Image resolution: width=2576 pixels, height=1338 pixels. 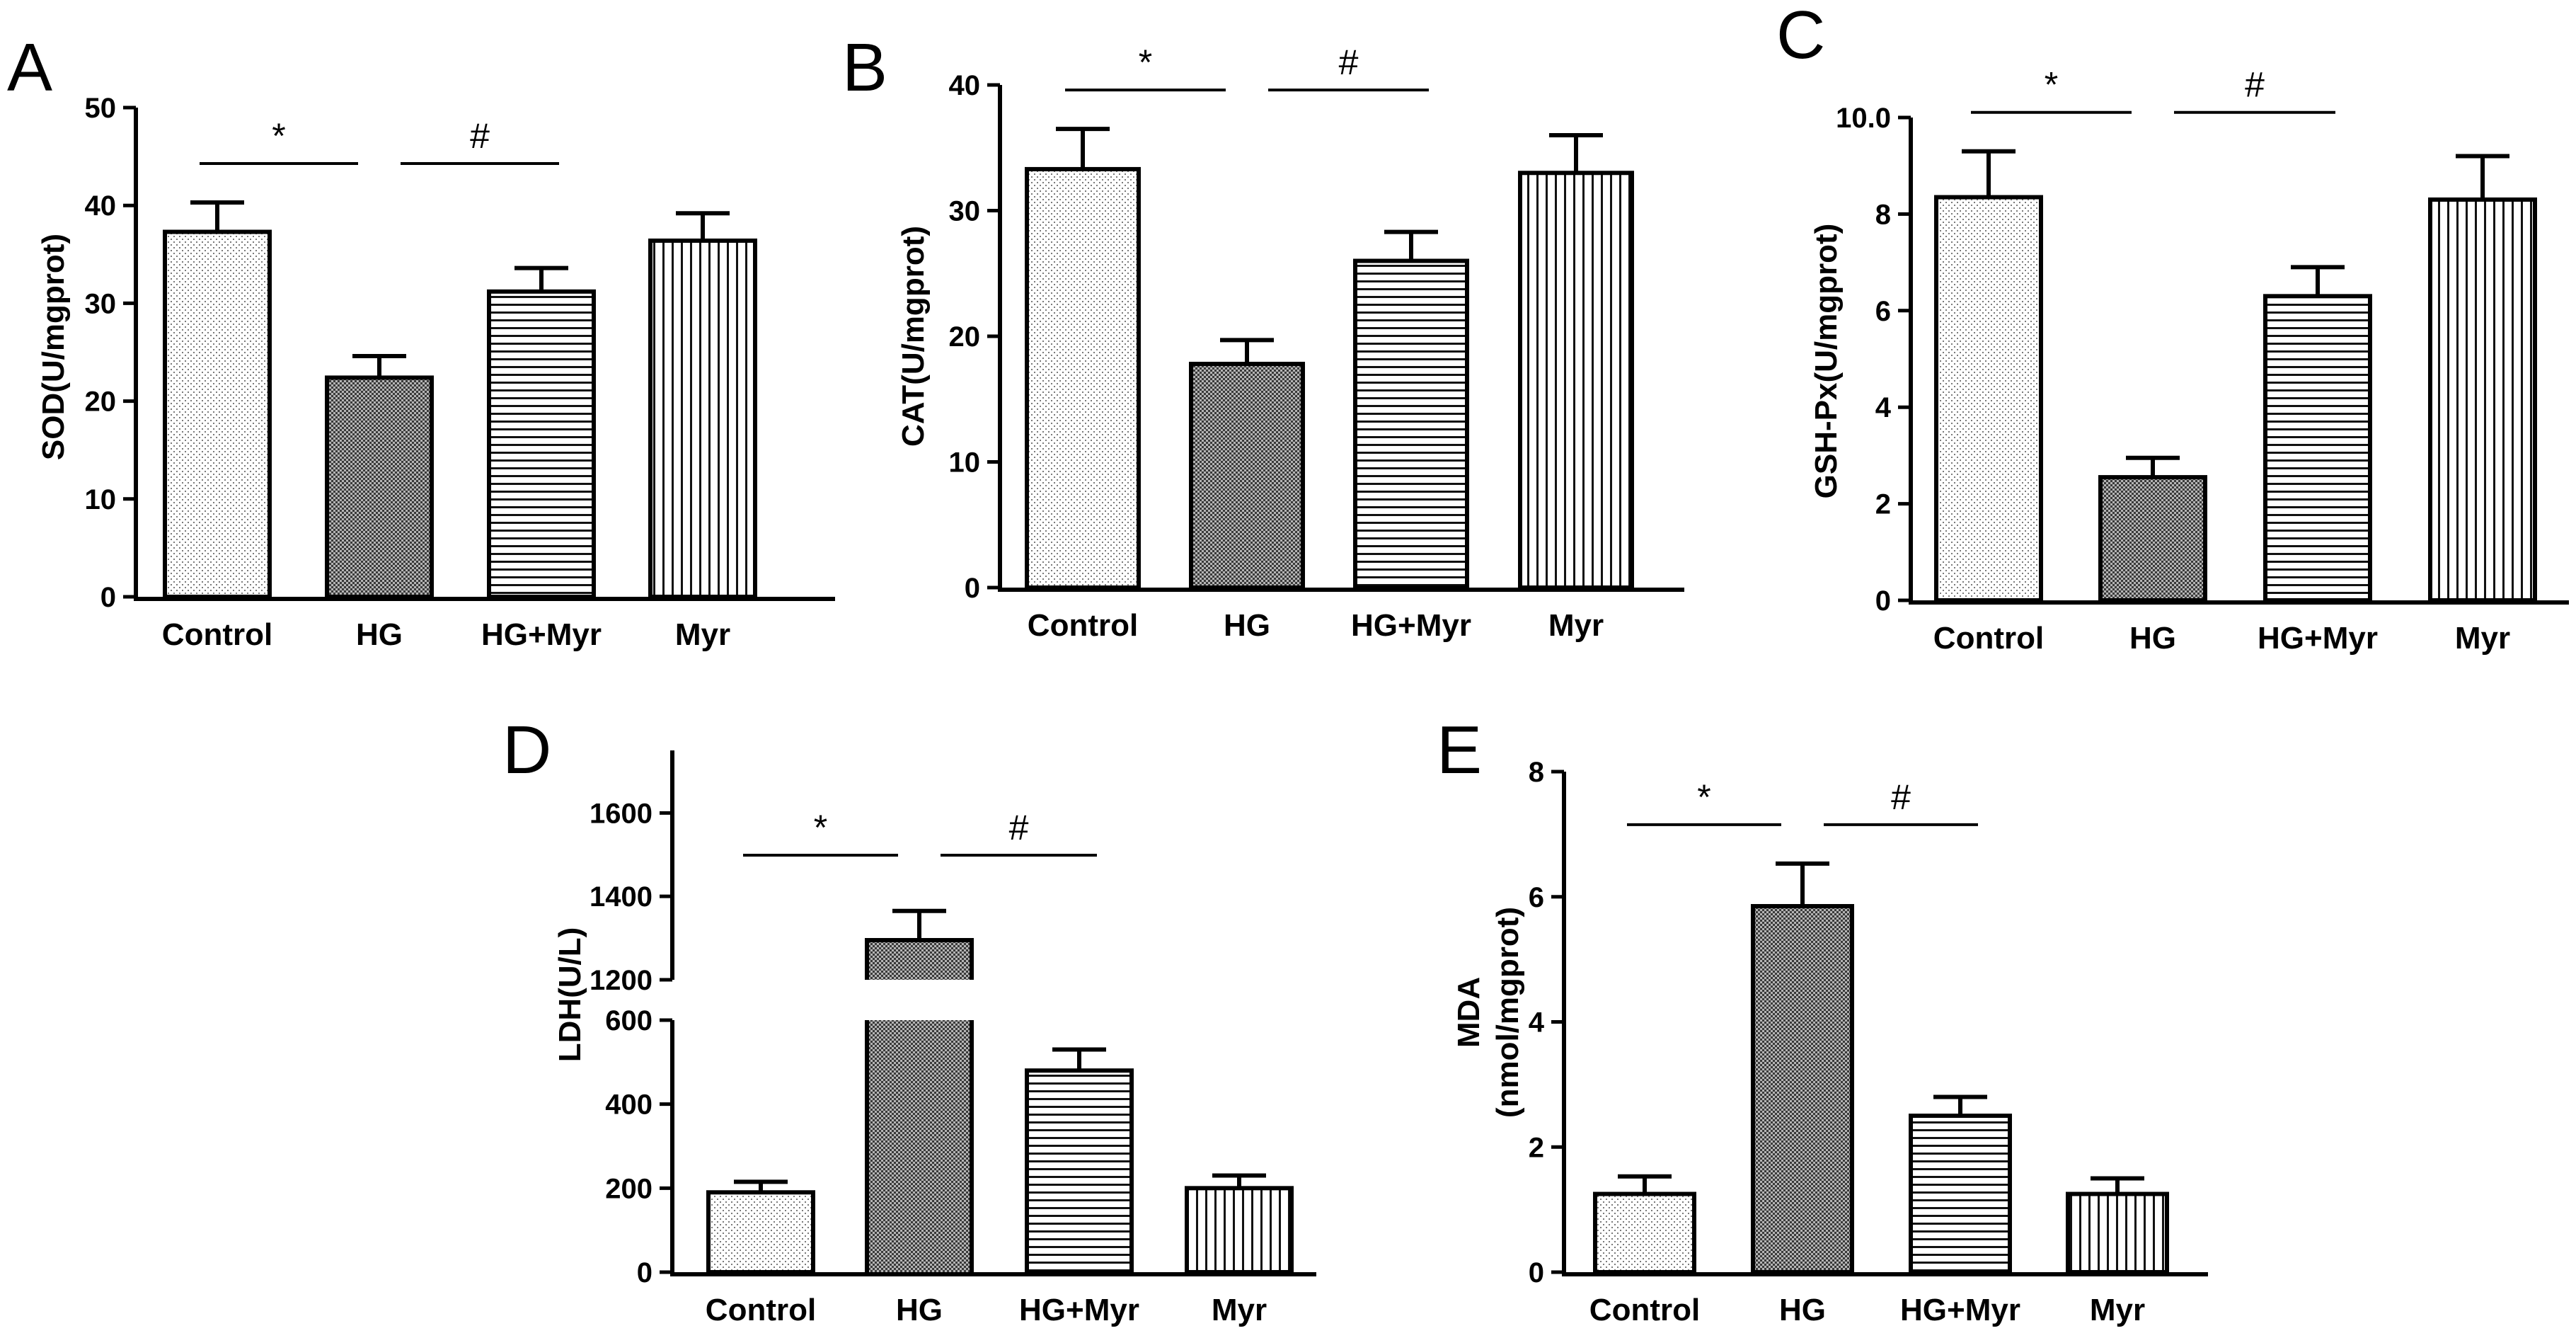 I want to click on panel-D-category-label-2: HG+Myr, so click(x=1079, y=1310).